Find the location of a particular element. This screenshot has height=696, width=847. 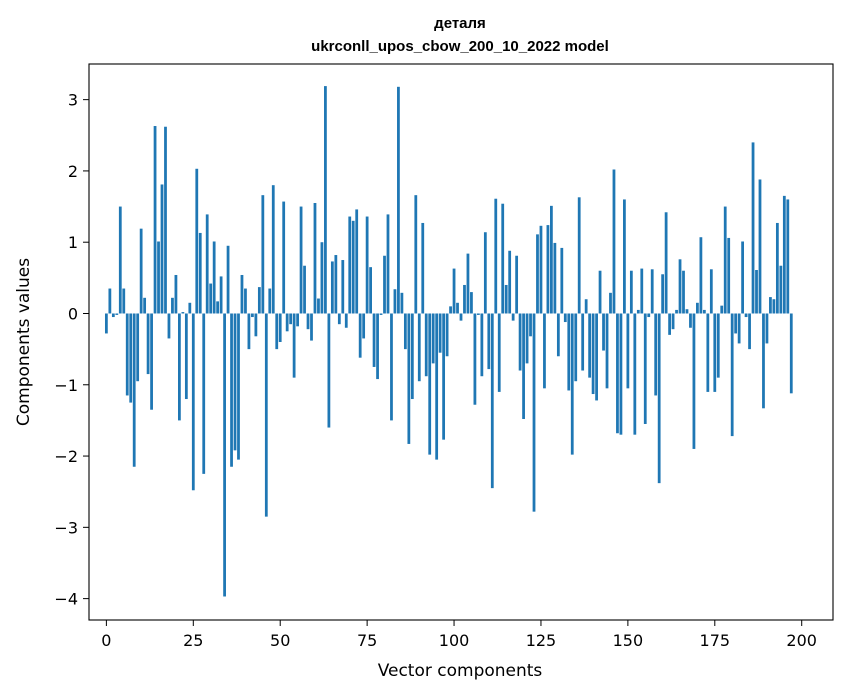

x-tick-label: 75 is located at coordinates (367, 640).